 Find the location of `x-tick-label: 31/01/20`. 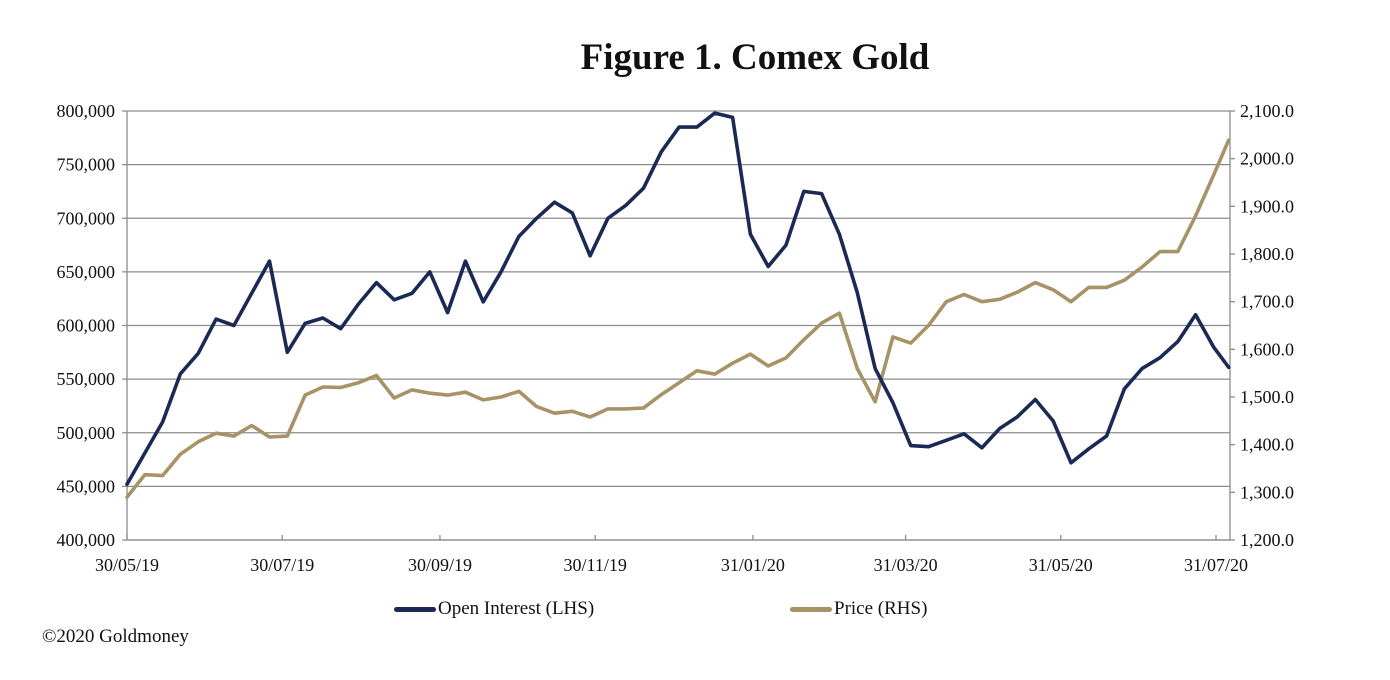

x-tick-label: 31/01/20 is located at coordinates (753, 565).